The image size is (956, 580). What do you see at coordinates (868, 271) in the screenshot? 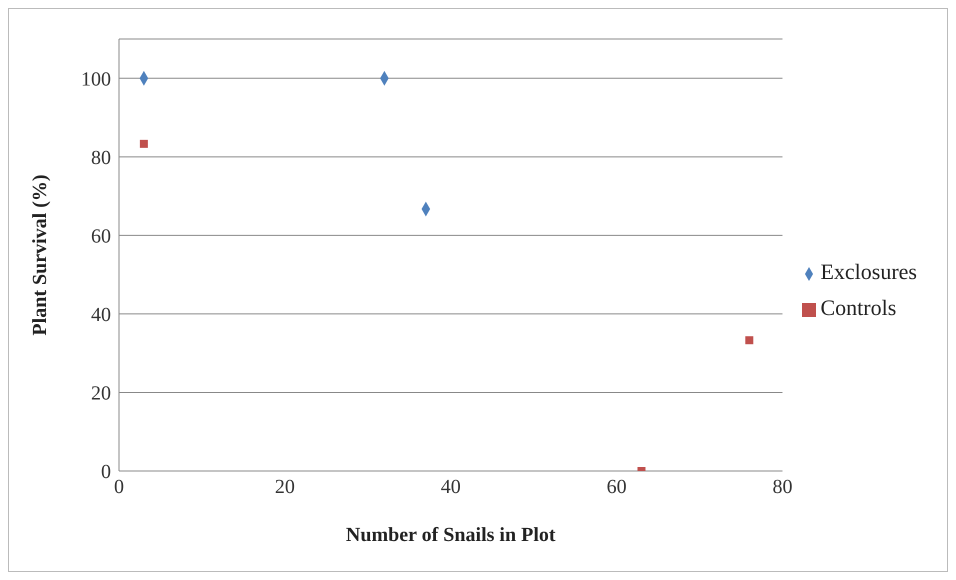
I see `legend-label: Exclosures` at bounding box center [868, 271].